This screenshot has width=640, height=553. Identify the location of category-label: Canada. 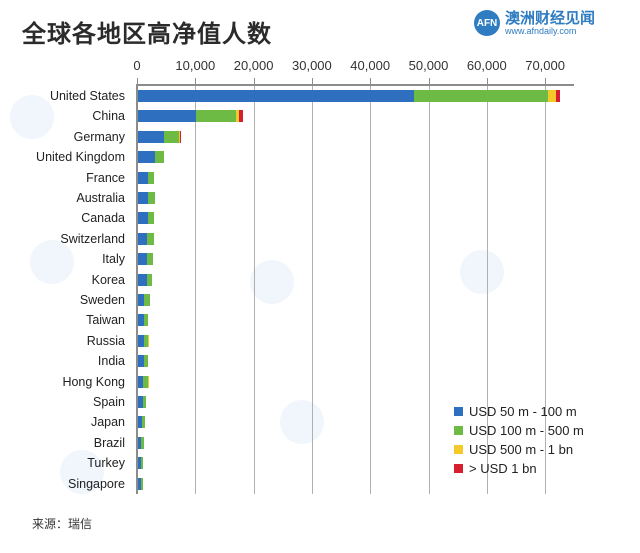
(103, 218).